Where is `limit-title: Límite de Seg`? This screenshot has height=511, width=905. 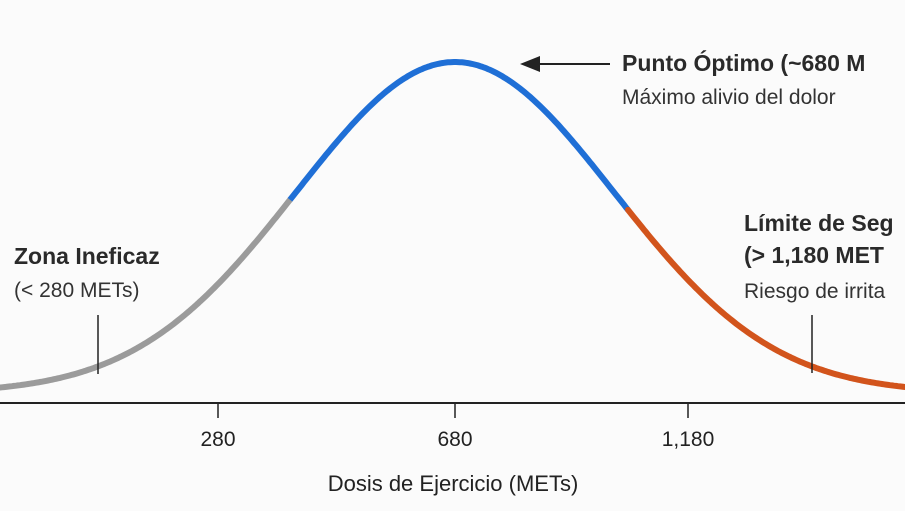 limit-title: Límite de Seg is located at coordinates (819, 223).